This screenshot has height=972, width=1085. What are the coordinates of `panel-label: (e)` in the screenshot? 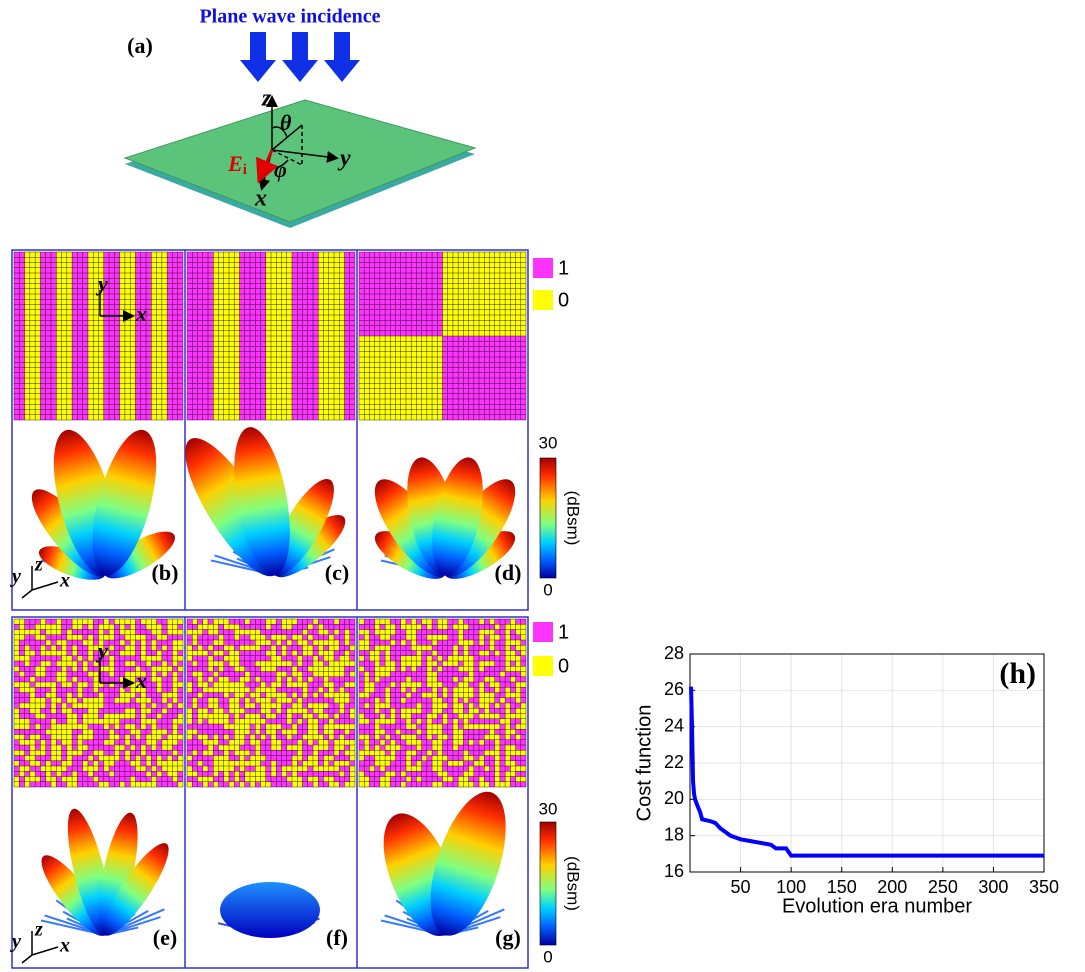 It's located at (165, 937).